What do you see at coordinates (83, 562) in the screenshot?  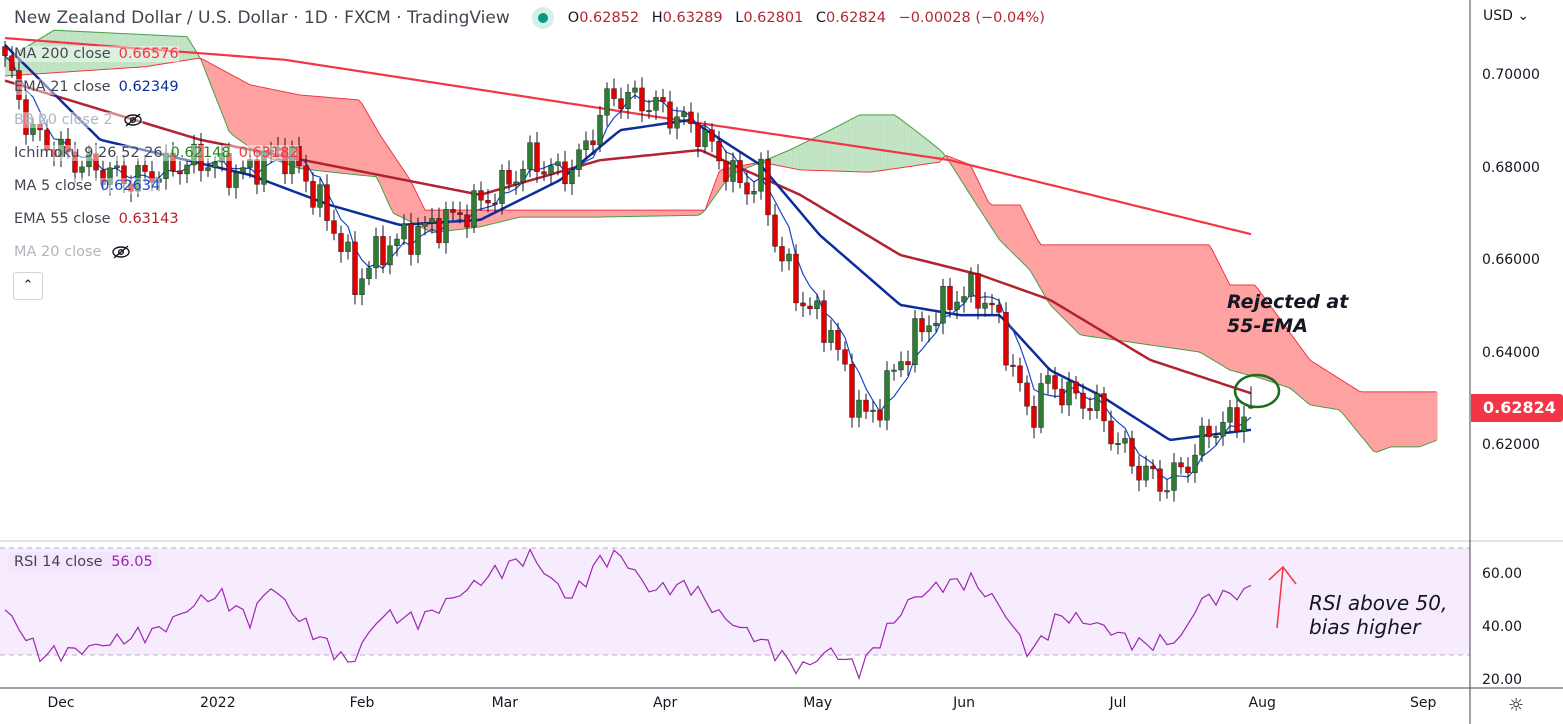 I see `legend-rsi: RSI 14 close 56.05` at bounding box center [83, 562].